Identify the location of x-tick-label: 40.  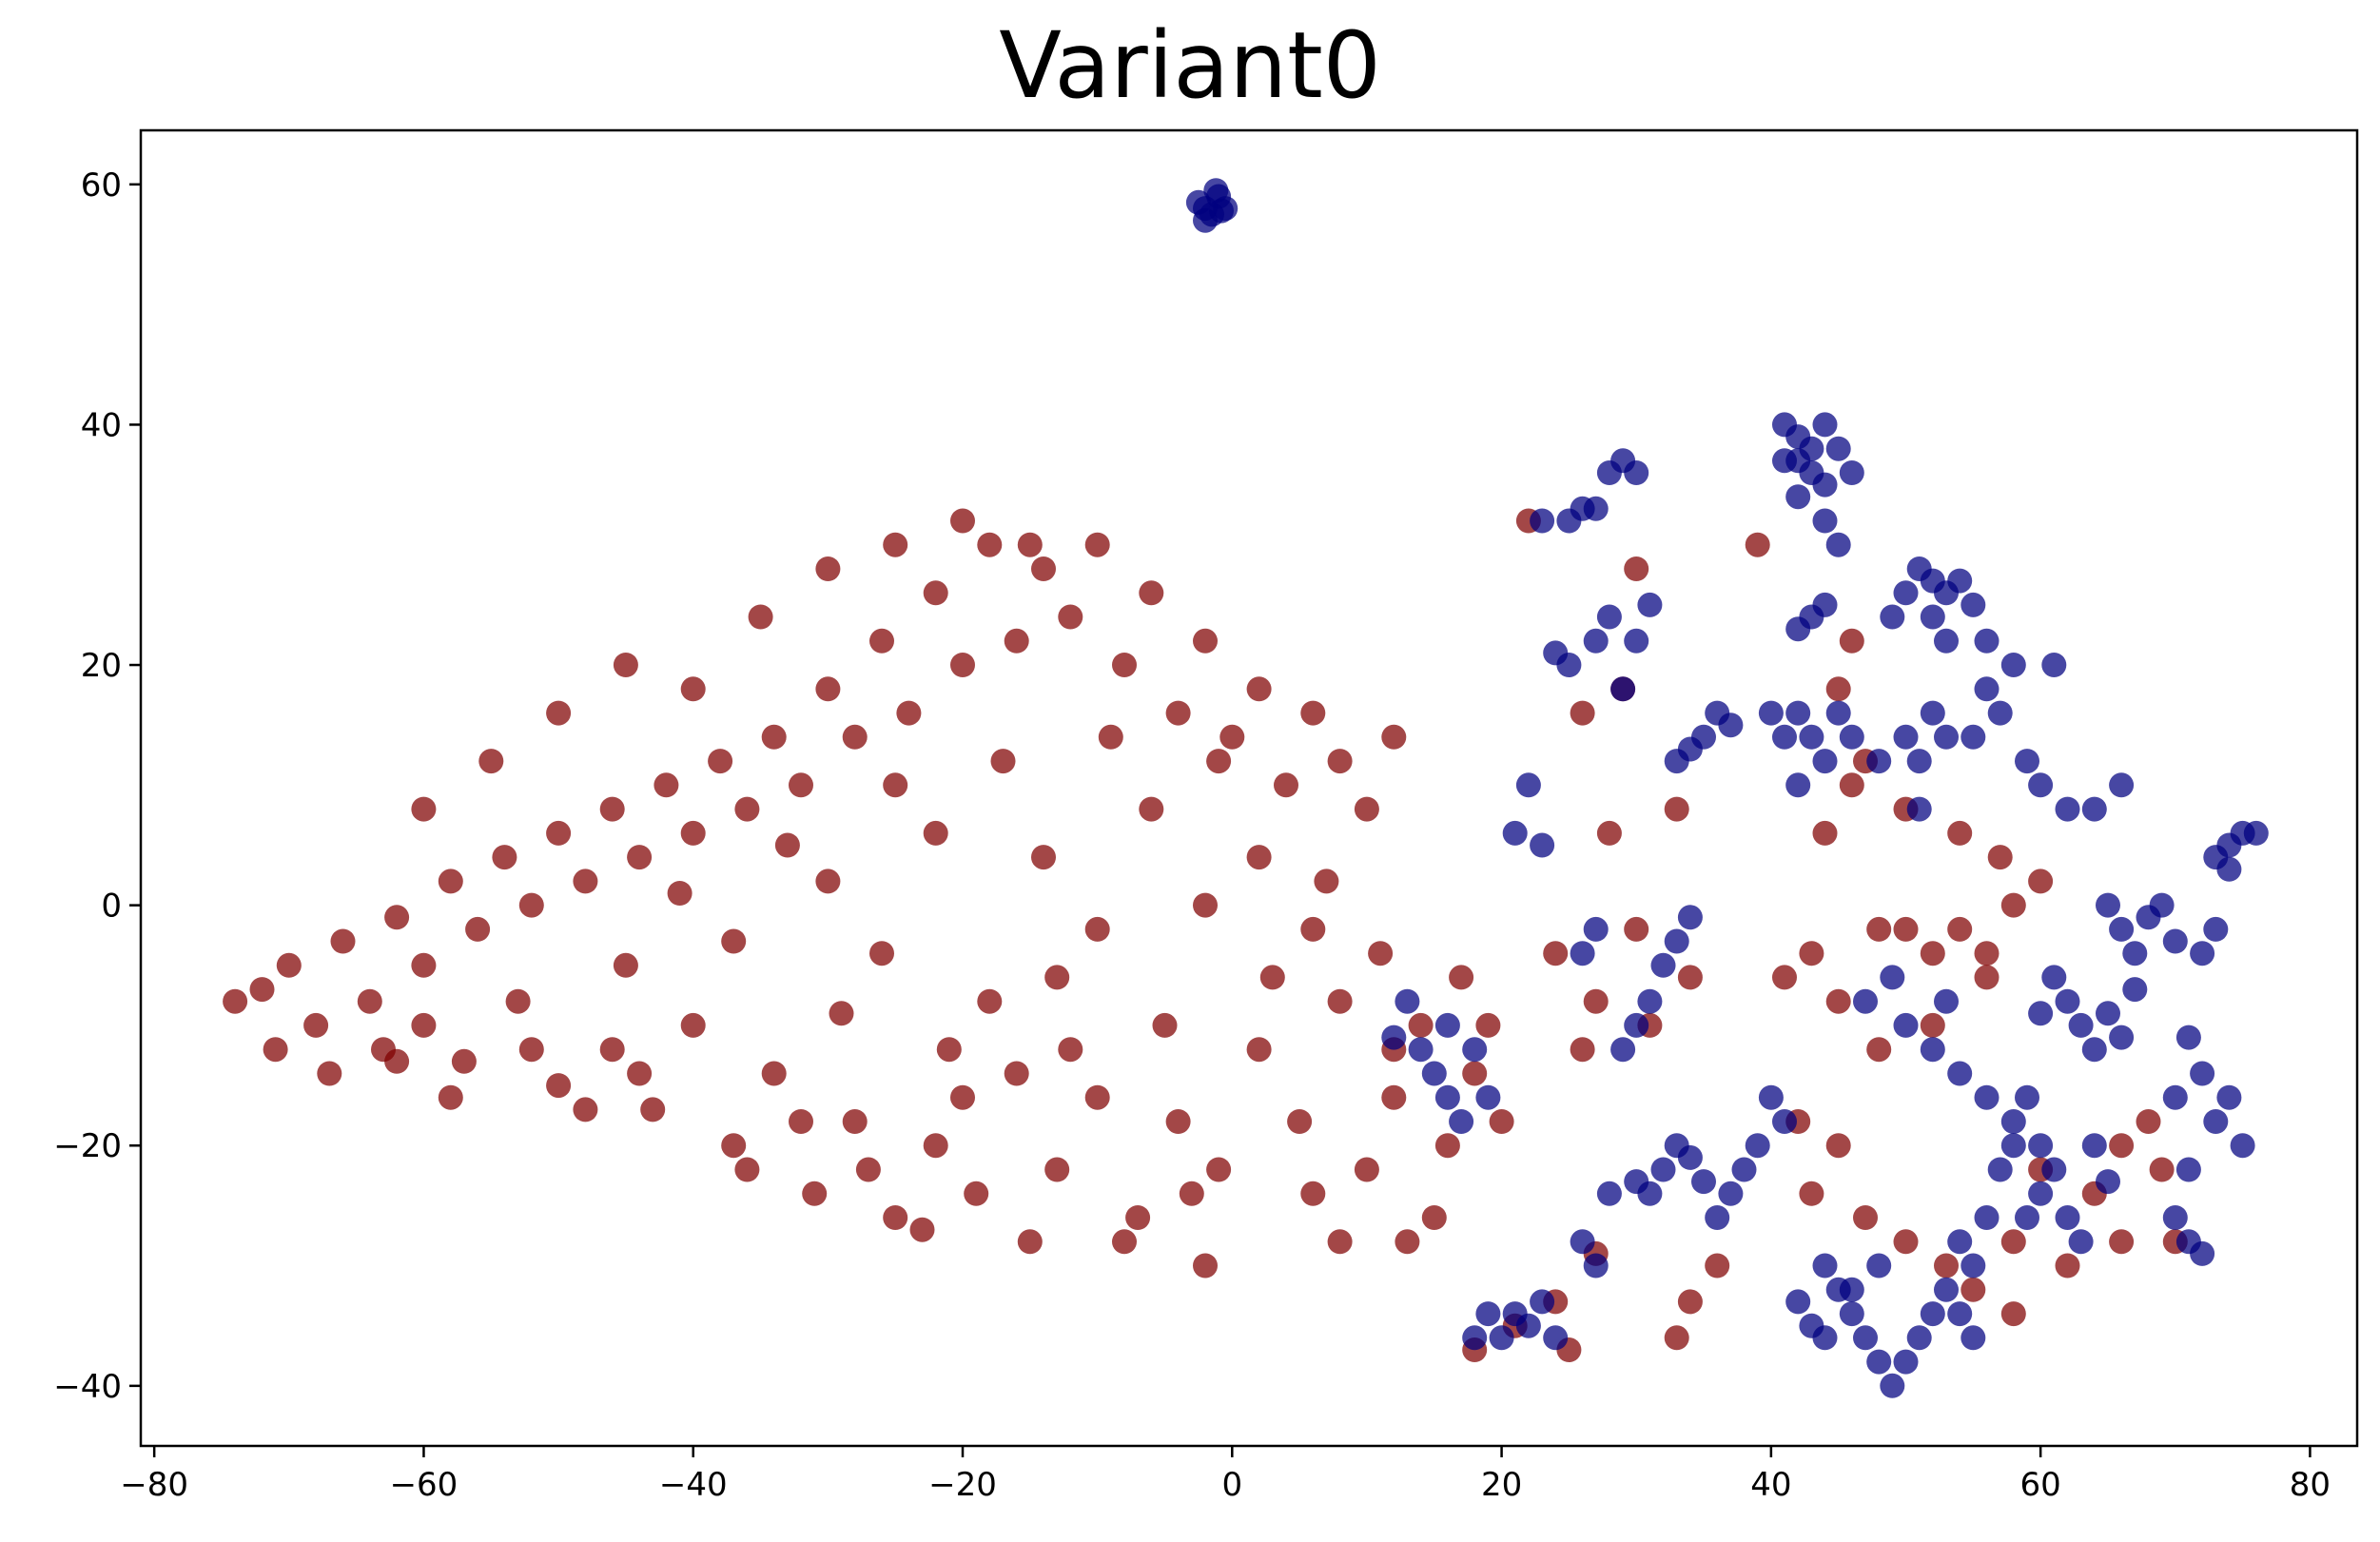
(1771, 1485).